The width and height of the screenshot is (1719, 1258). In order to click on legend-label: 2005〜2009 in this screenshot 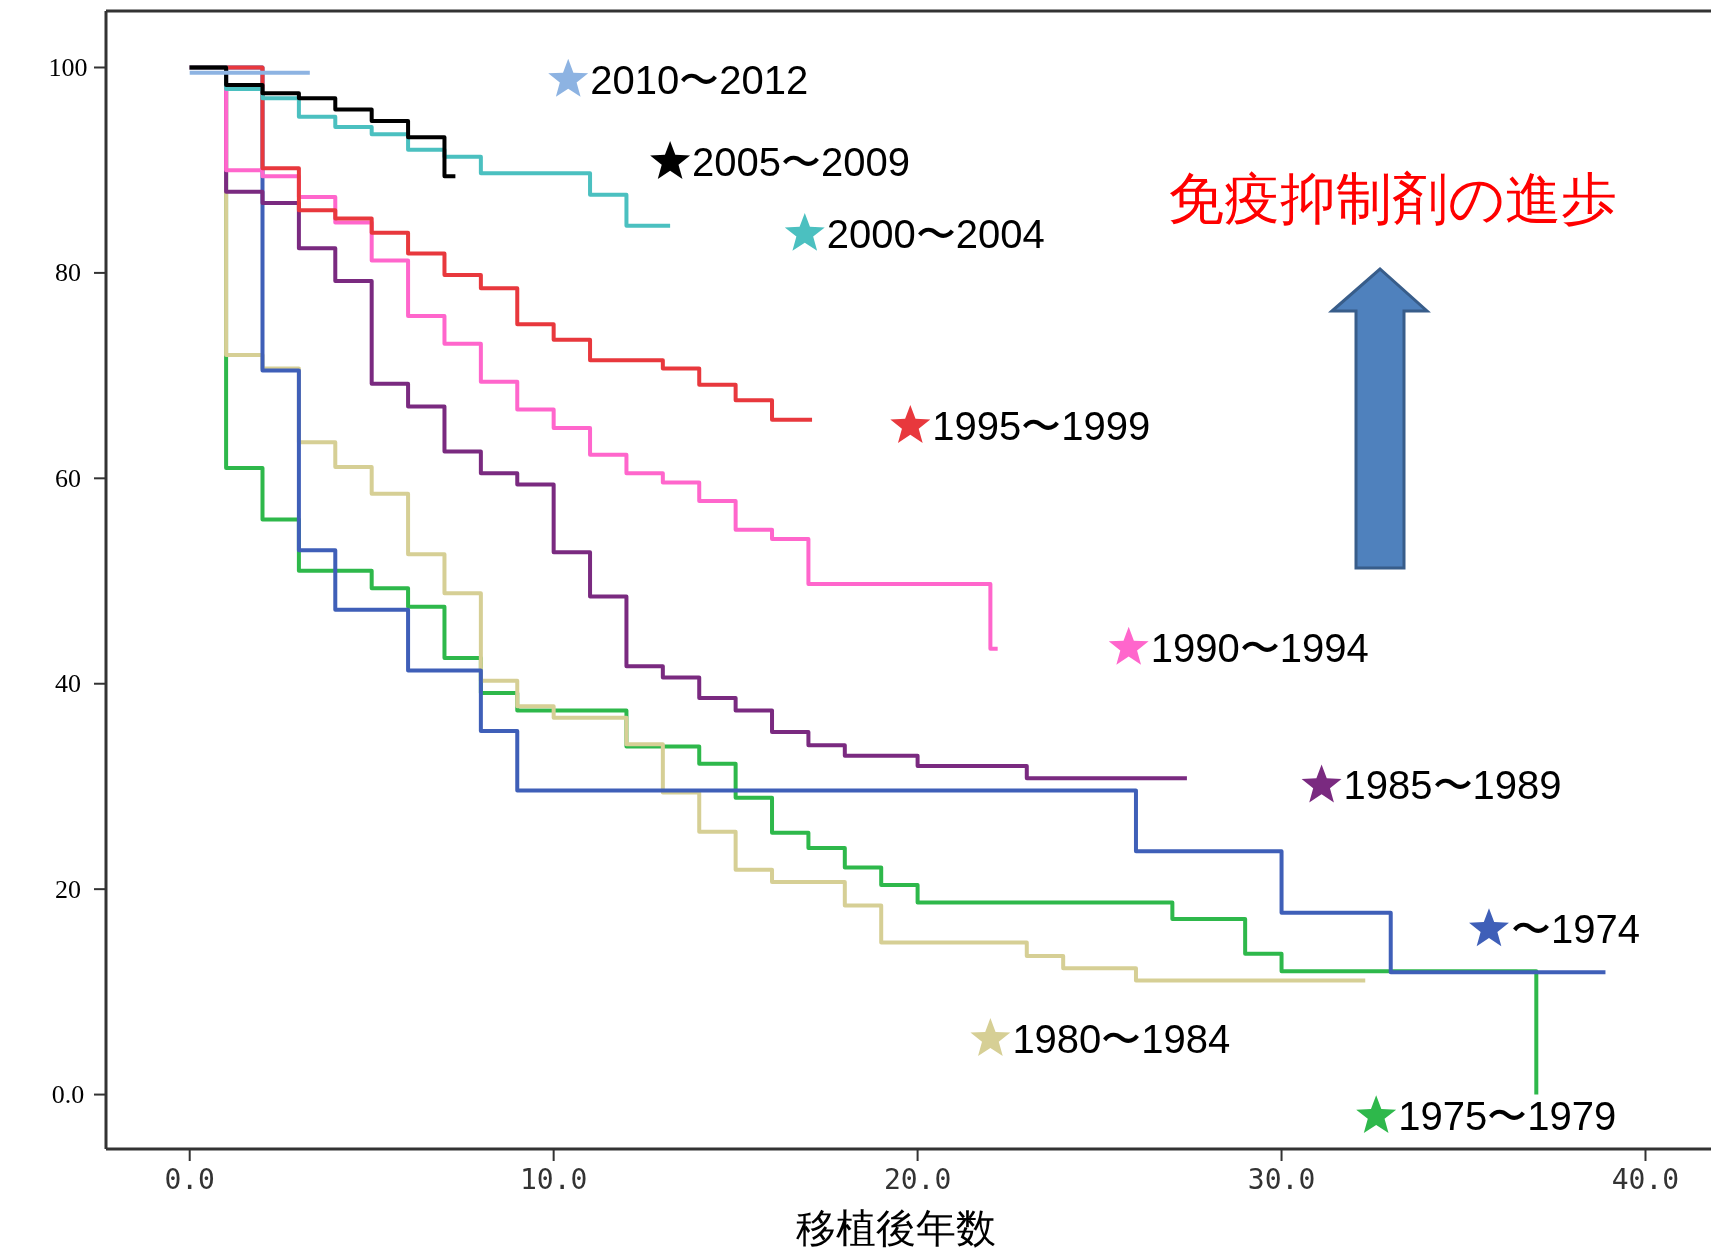, I will do `click(801, 161)`.